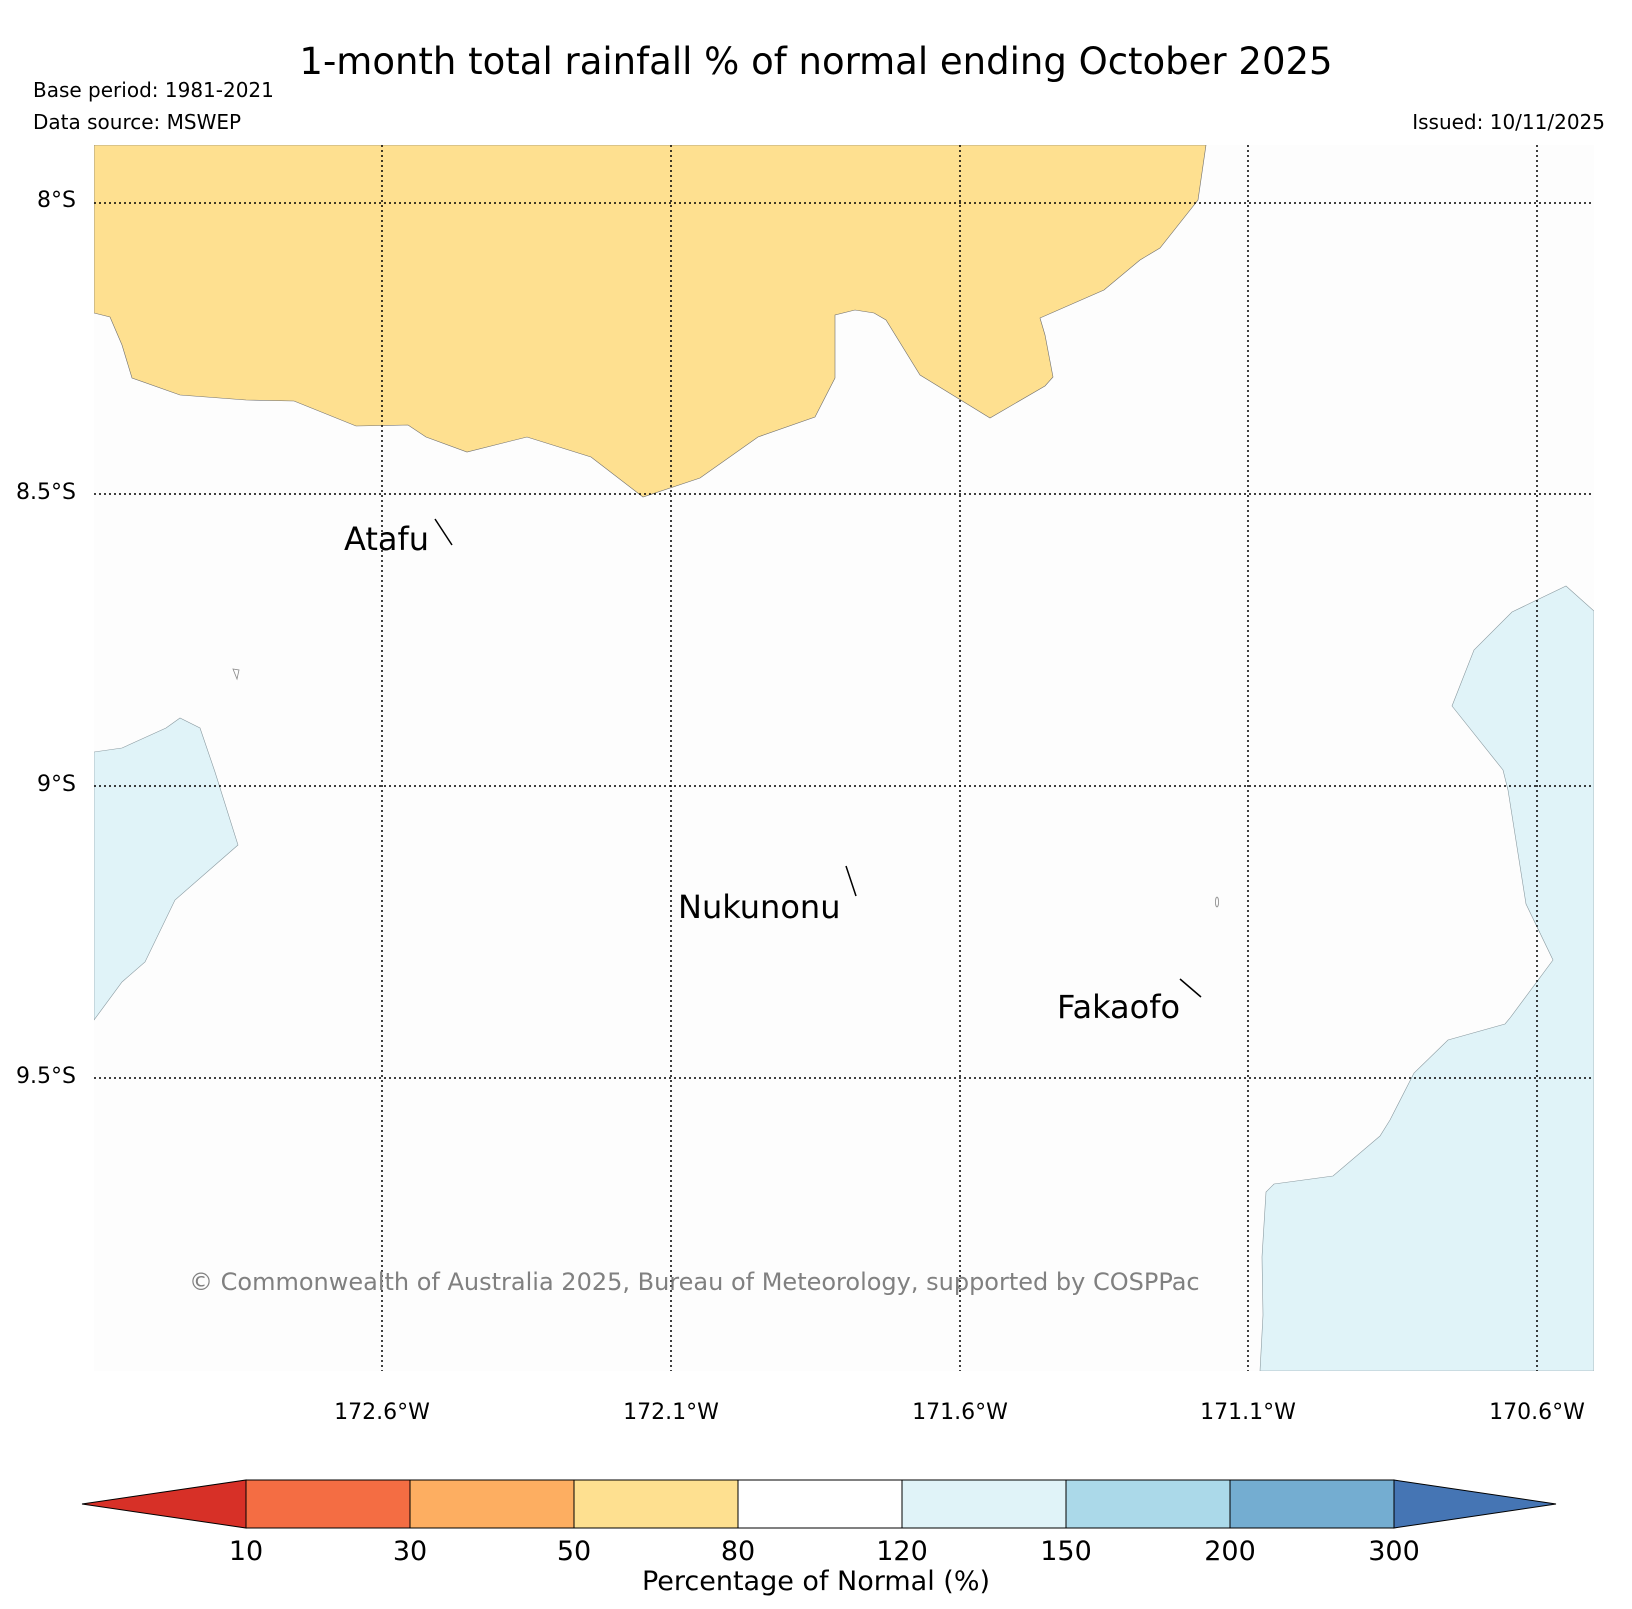 Image resolution: width=1632 pixels, height=1609 pixels. Describe the element at coordinates (574, 1551) in the screenshot. I see `colorbar-tick-label: 50` at that location.